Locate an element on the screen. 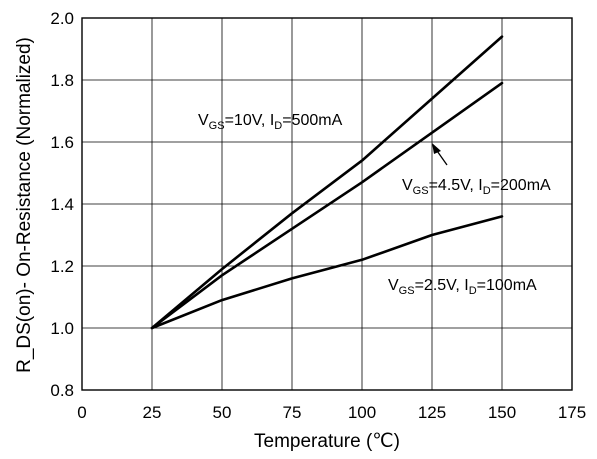 Image resolution: width=597 pixels, height=459 pixels. series-label-vgs-10v: VGS=10V, ID=500mA is located at coordinates (270, 122).